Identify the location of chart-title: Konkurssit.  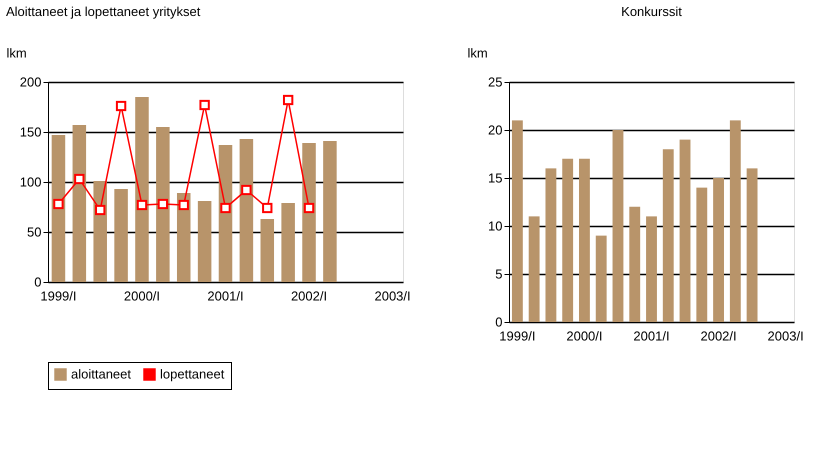
(651, 11).